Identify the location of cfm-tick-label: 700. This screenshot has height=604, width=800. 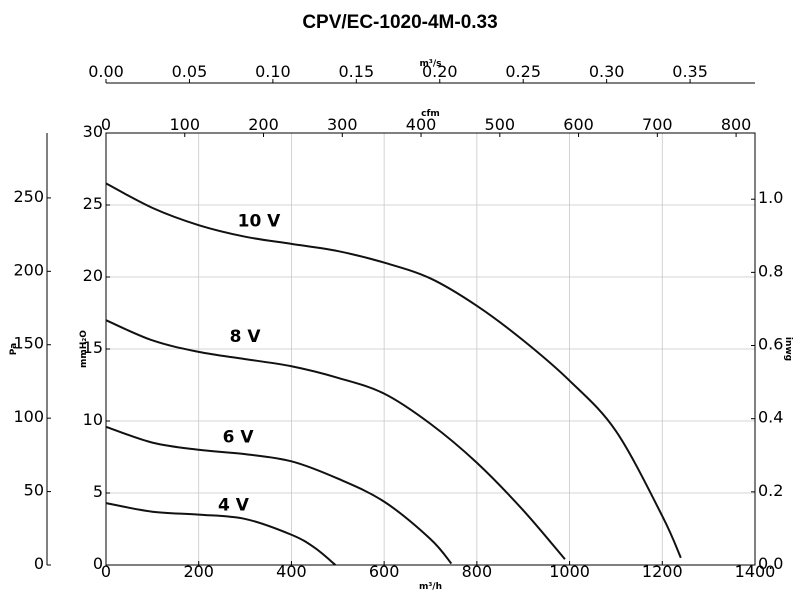
(657, 124).